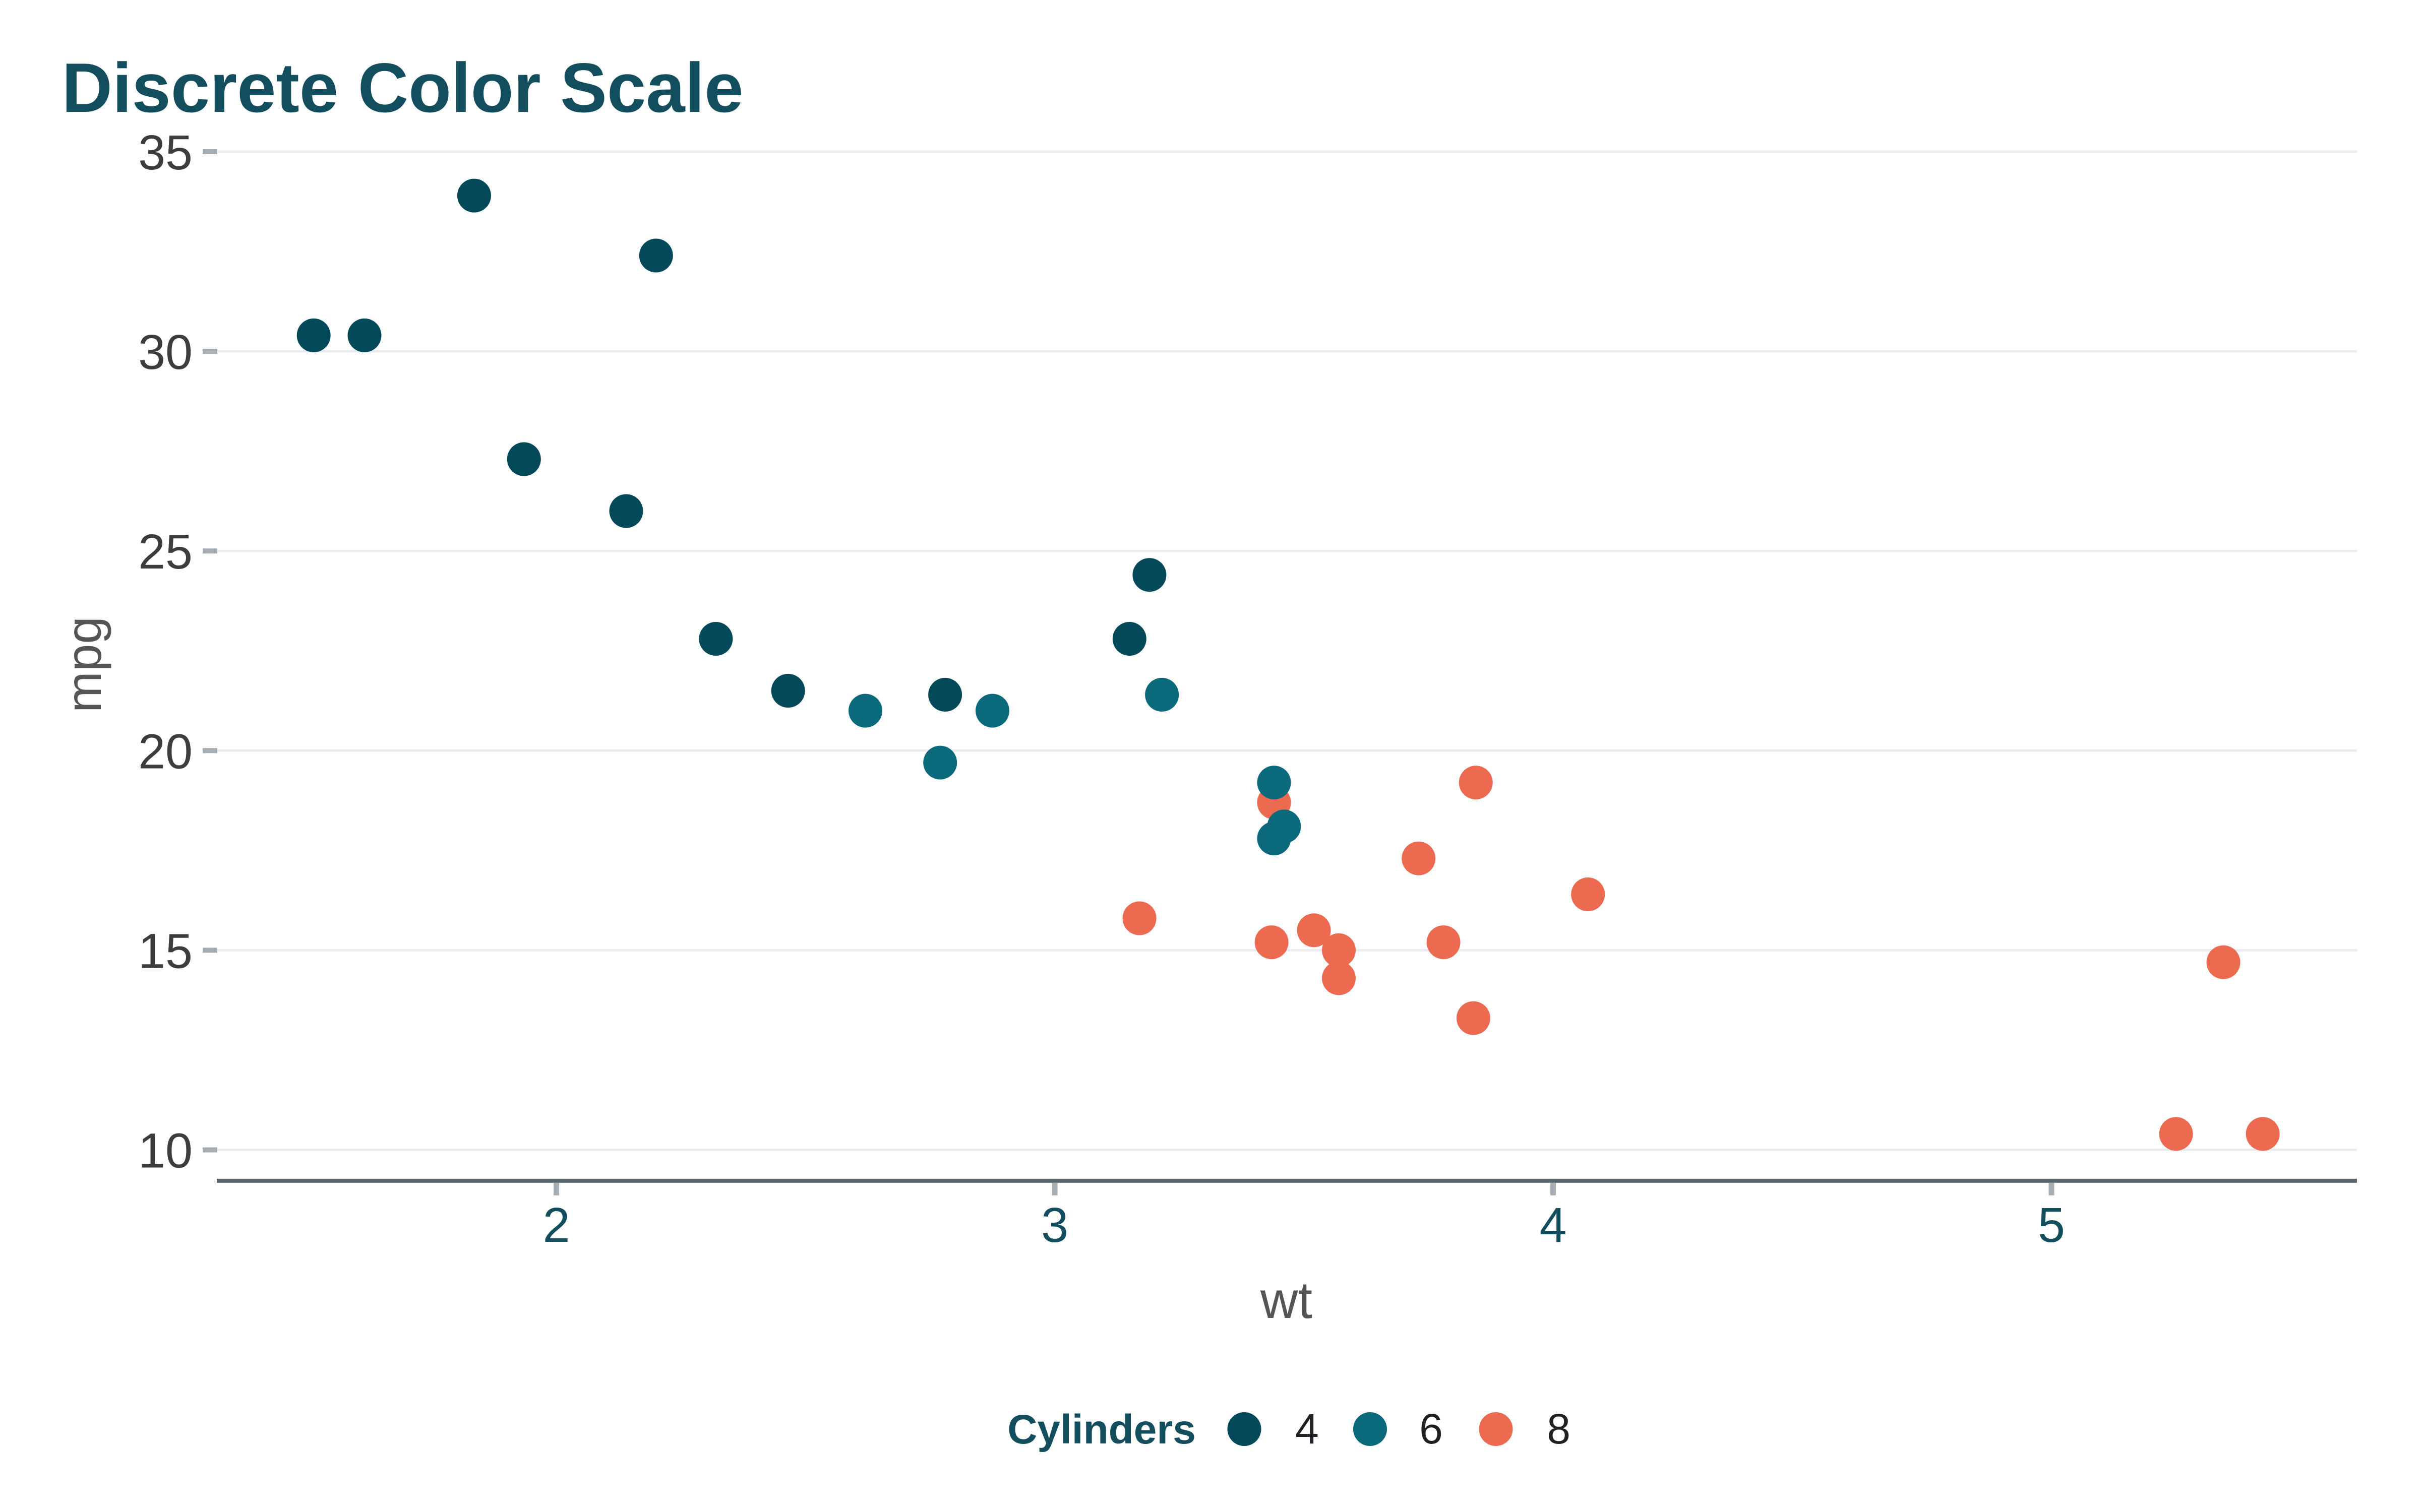  I want to click on svg-text: Cylinders, so click(1101, 1430).